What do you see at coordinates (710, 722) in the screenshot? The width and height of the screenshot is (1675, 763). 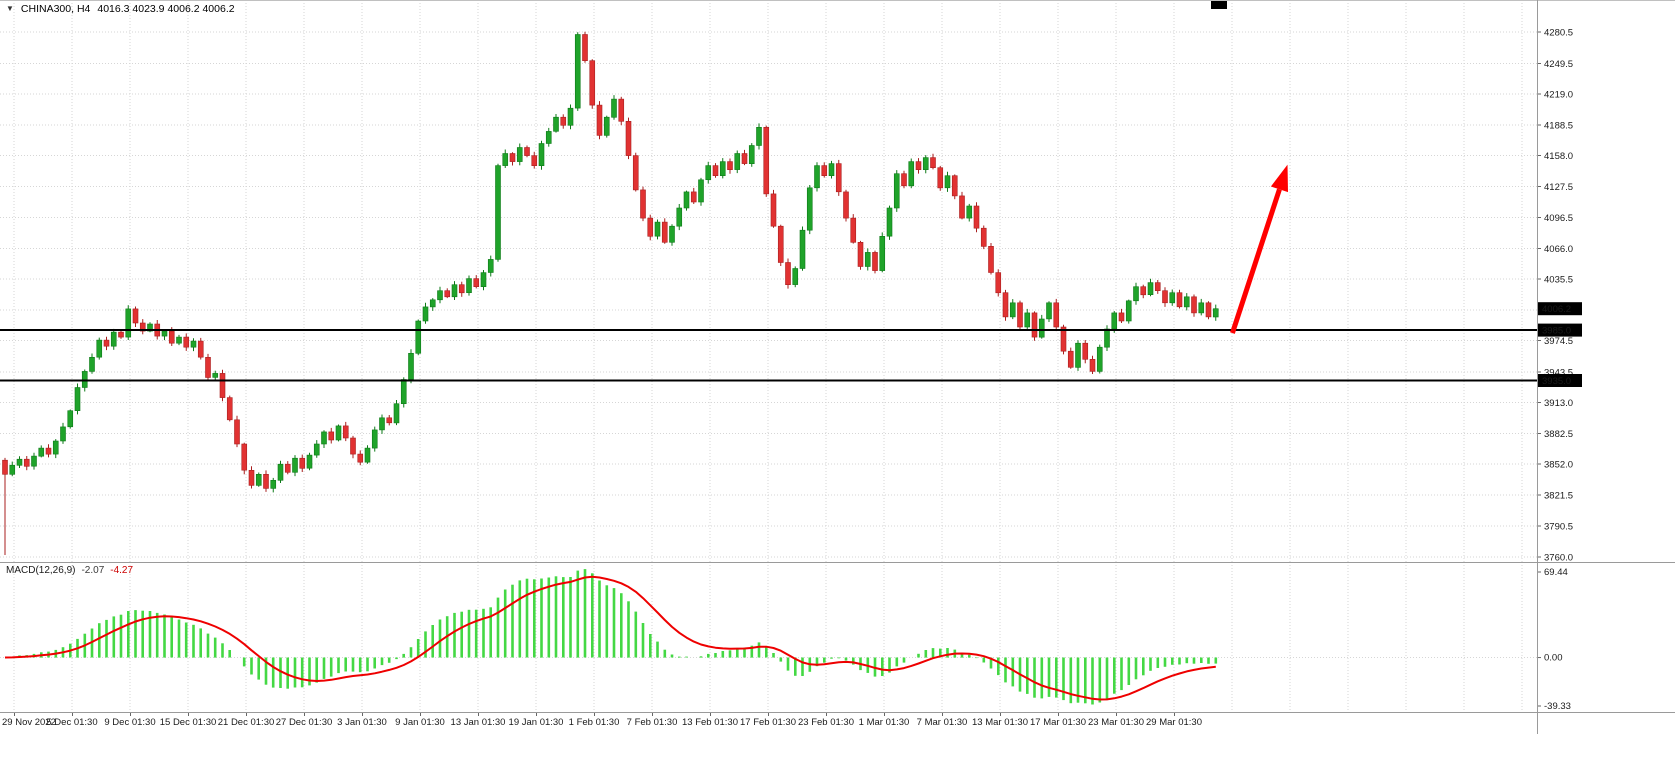 I see `time-label: 13 Feb 01:30` at bounding box center [710, 722].